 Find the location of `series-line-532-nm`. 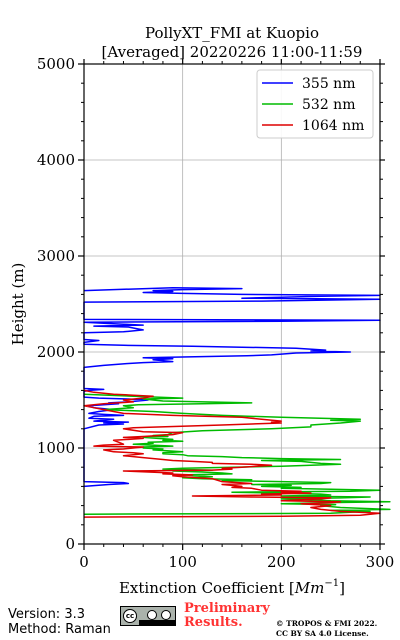

series-line-532-nm is located at coordinates (237, 454).